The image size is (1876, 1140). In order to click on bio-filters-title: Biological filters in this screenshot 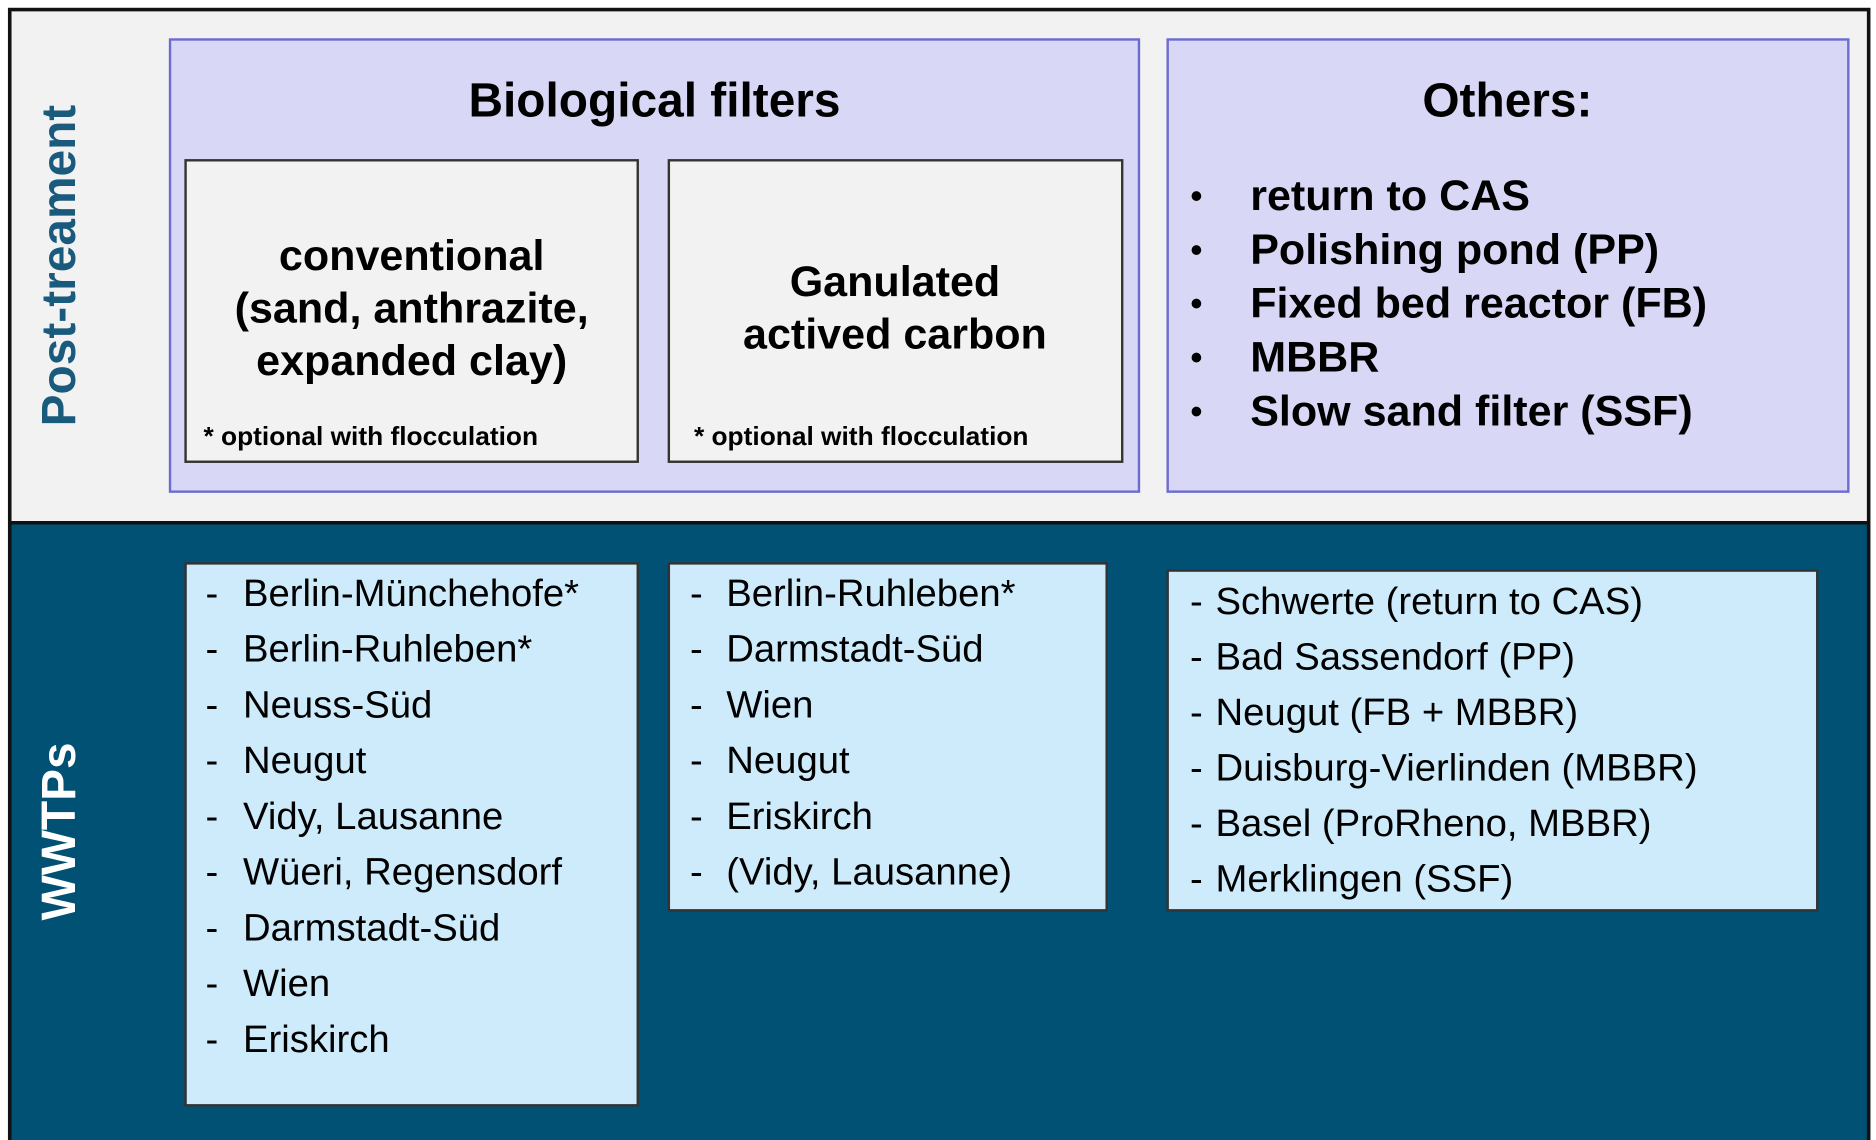, I will do `click(654, 101)`.